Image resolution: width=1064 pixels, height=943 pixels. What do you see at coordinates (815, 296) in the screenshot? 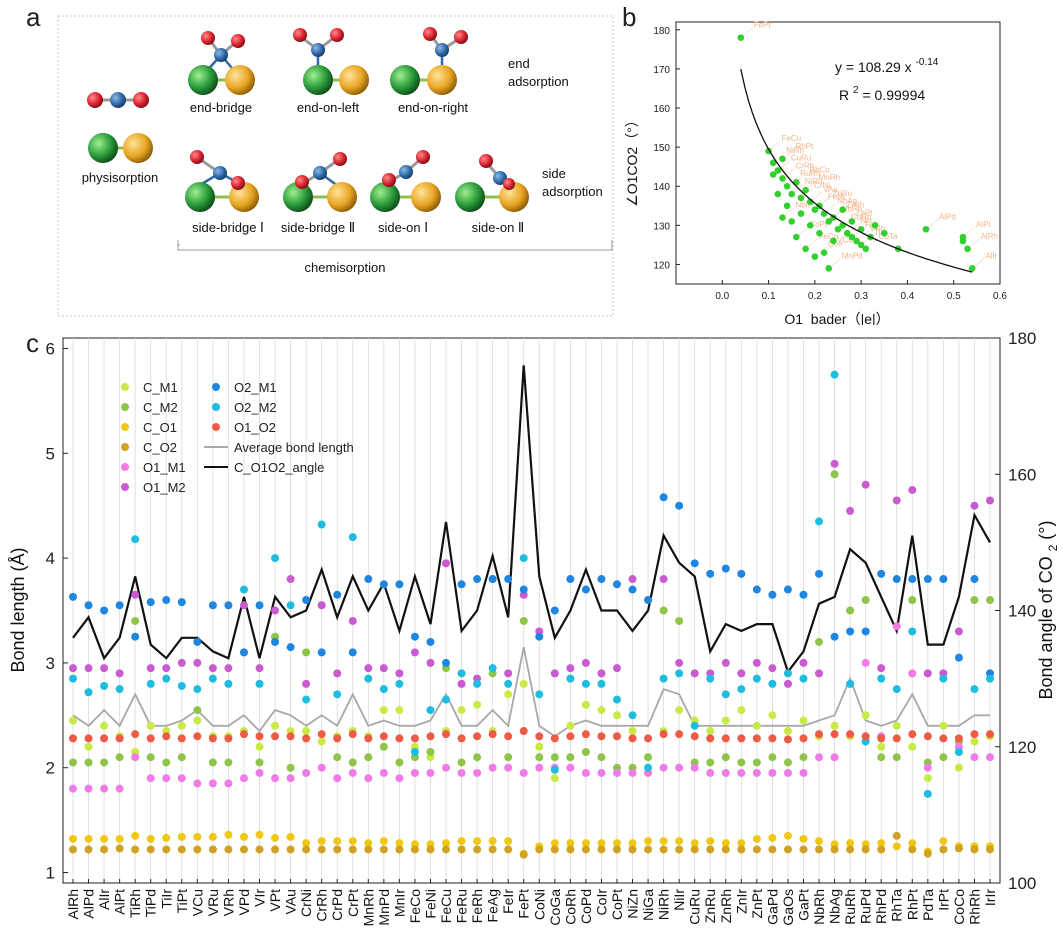
I see `panel-b-x-tick-label: 0.2` at bounding box center [815, 296].